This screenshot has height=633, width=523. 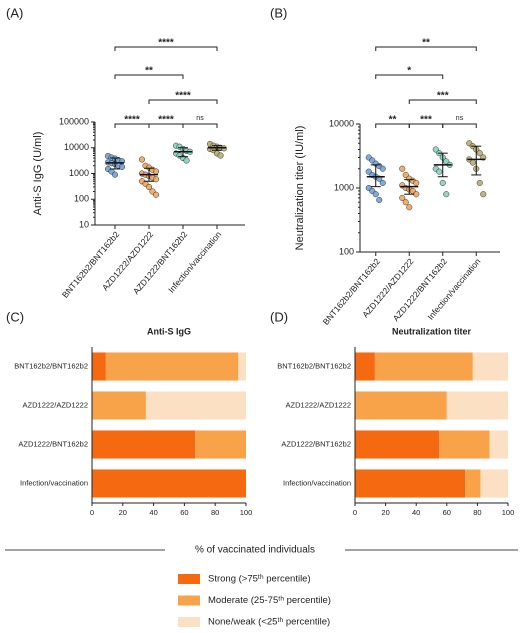 What do you see at coordinates (38, 174) in the screenshot?
I see `y-axis-label: Anti-S IgG (U/ml)` at bounding box center [38, 174].